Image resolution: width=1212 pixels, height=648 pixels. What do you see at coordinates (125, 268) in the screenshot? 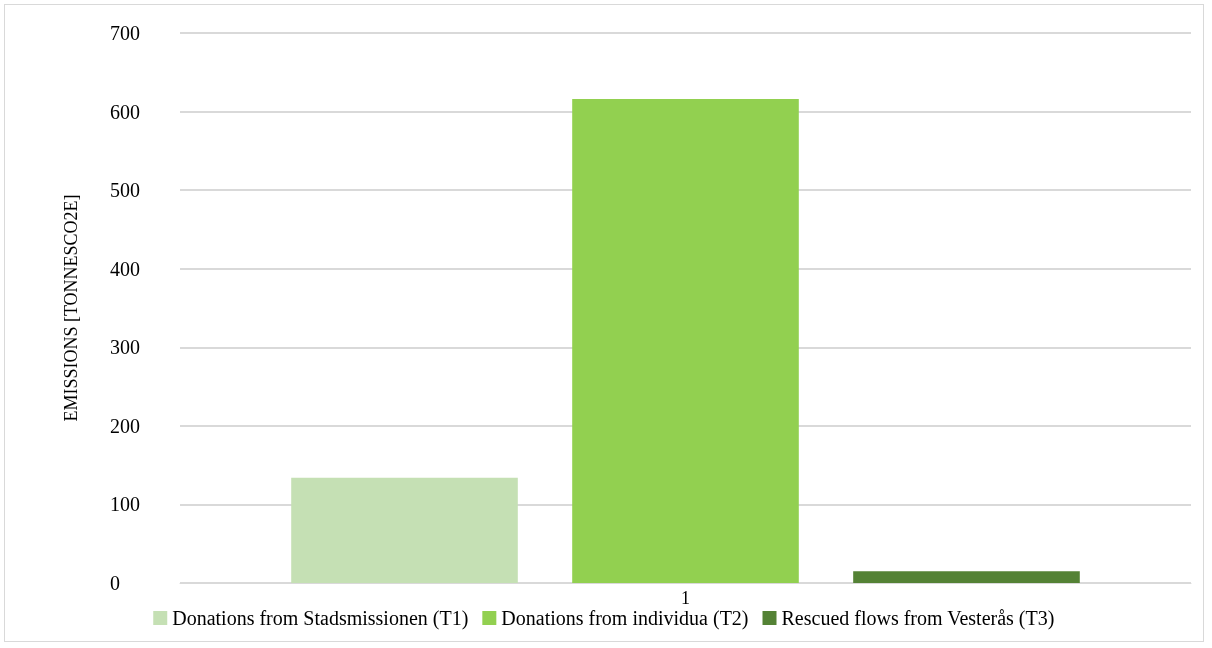
I see `y-tick-label: 400` at bounding box center [125, 268].